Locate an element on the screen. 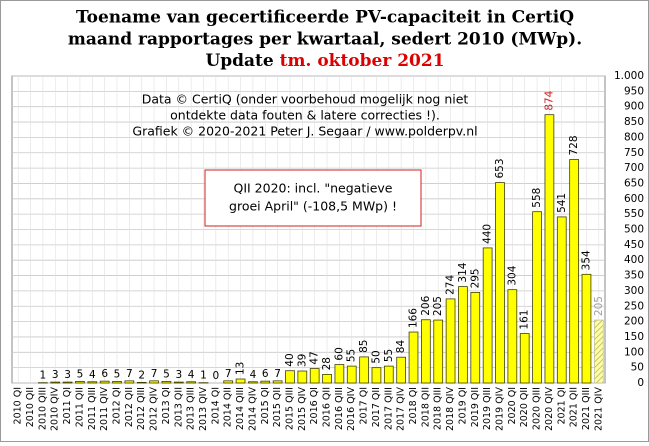  x-tick-label: 2011 QIV is located at coordinates (104, 409).